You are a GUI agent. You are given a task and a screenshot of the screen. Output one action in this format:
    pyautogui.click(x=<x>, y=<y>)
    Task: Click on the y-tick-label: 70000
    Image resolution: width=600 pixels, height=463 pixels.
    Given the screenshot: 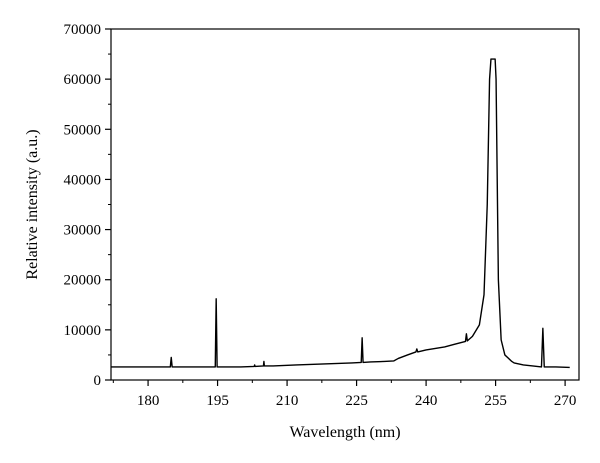 What is the action you would take?
    pyautogui.click(x=83, y=30)
    